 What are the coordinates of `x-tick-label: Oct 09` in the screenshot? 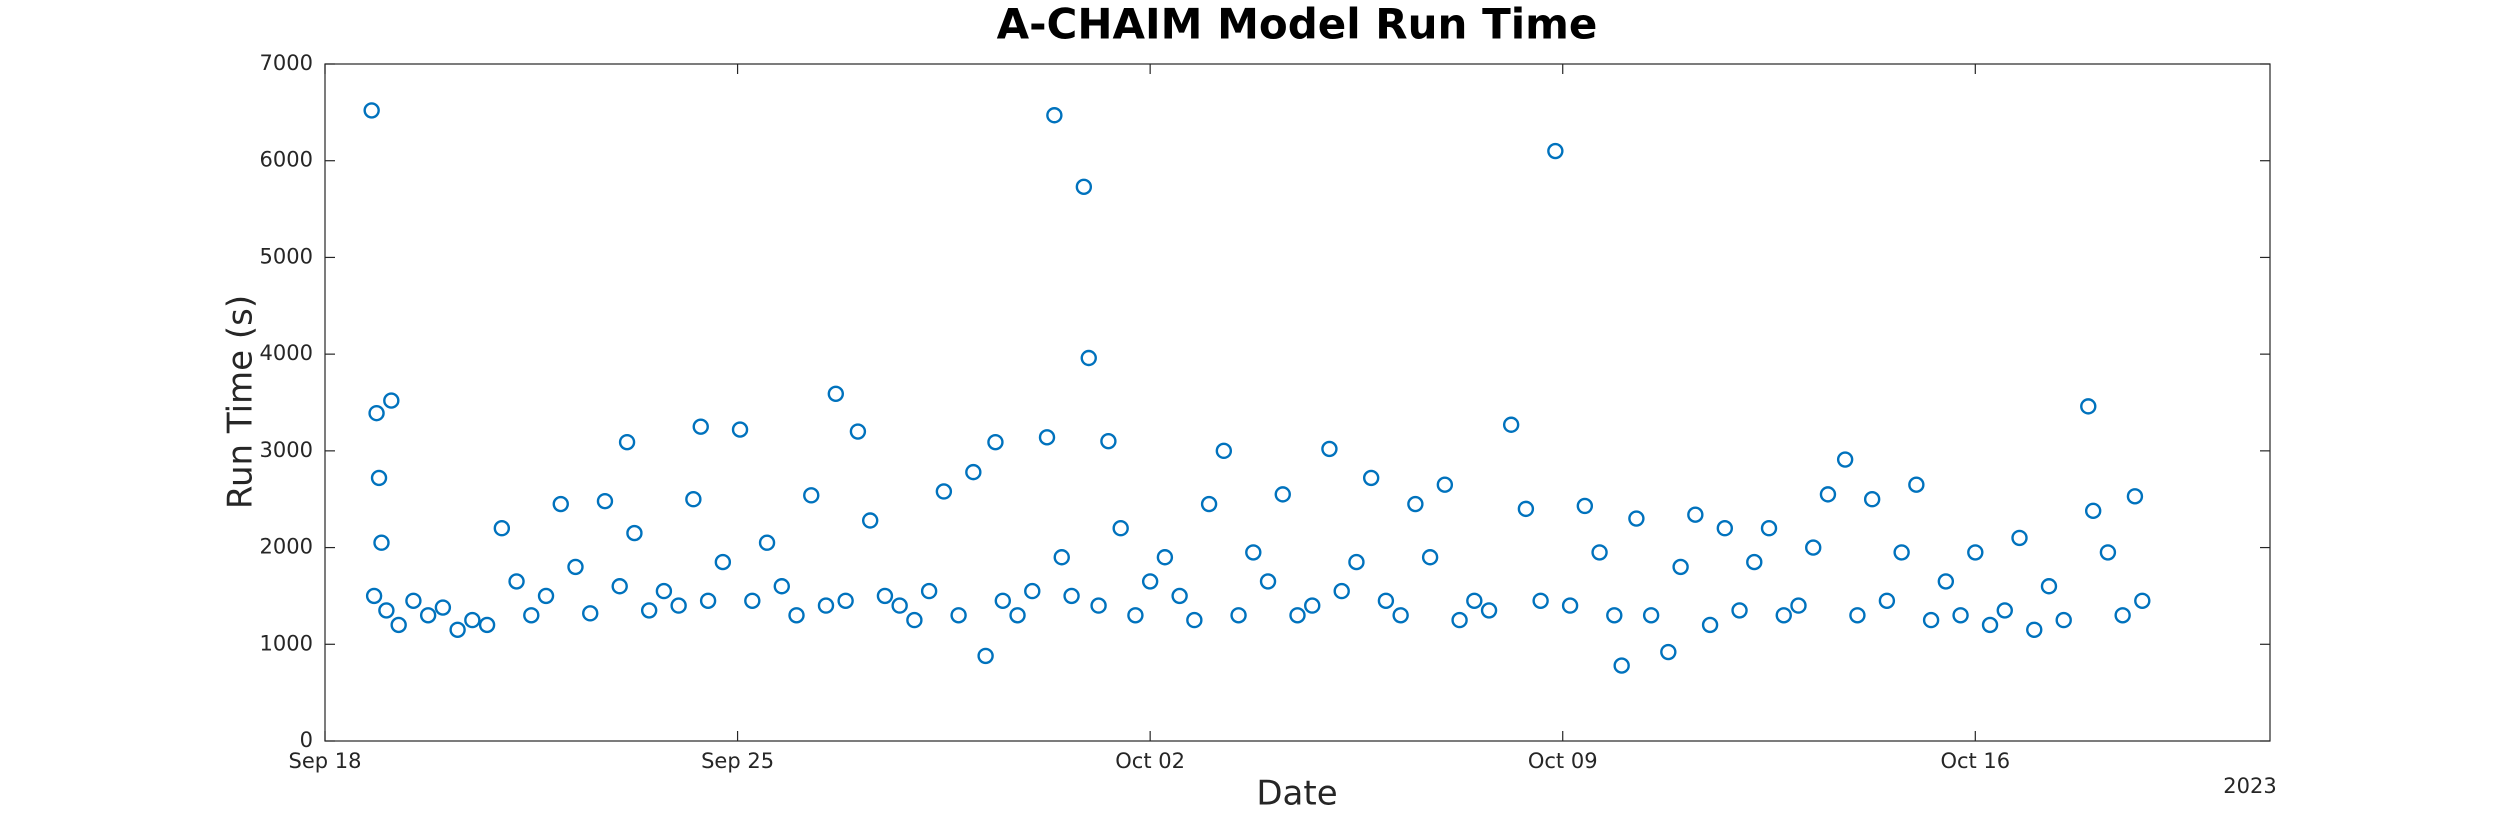 It's located at (1563, 761).